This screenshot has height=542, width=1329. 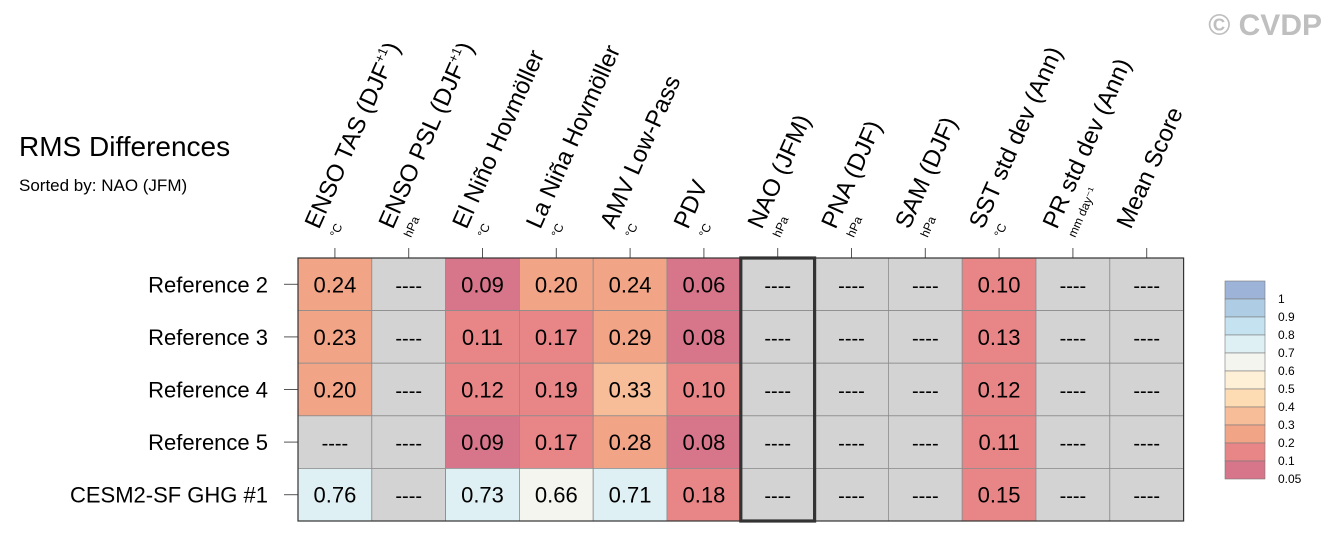 I want to click on cell-value-label: 0.11, so click(x=482, y=337).